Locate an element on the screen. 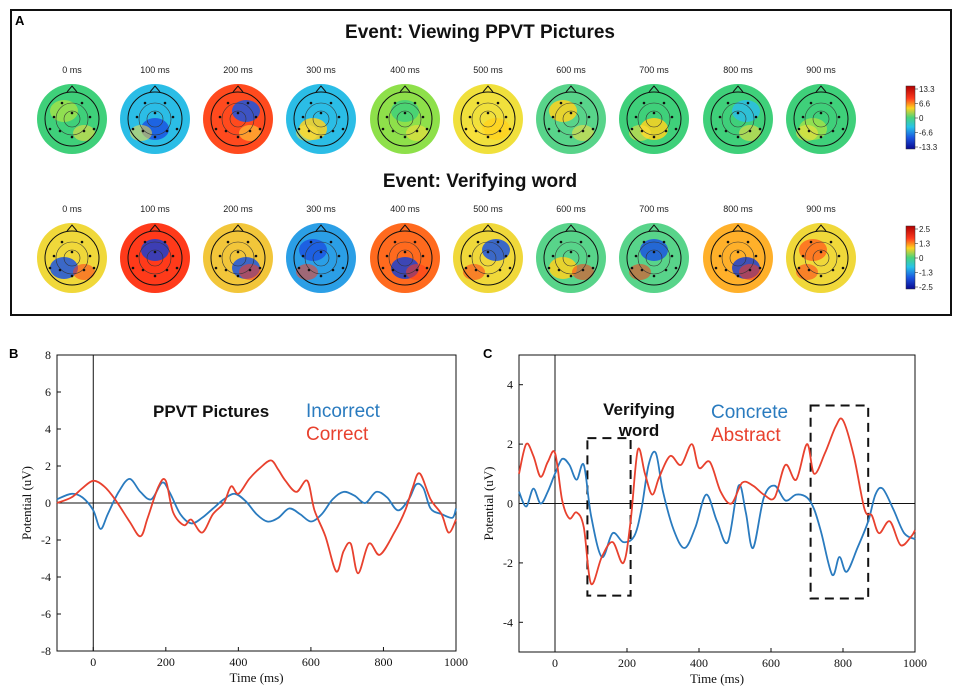  y-tick-label: 8 is located at coordinates (48, 355).